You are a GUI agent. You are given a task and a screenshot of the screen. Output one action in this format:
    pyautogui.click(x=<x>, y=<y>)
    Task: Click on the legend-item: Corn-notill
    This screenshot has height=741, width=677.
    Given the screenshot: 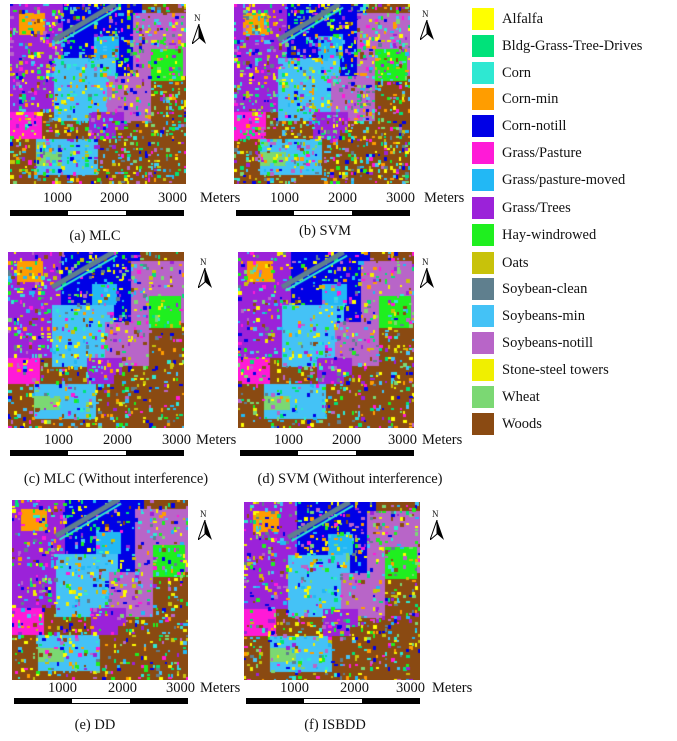 What is the action you would take?
    pyautogui.click(x=519, y=126)
    